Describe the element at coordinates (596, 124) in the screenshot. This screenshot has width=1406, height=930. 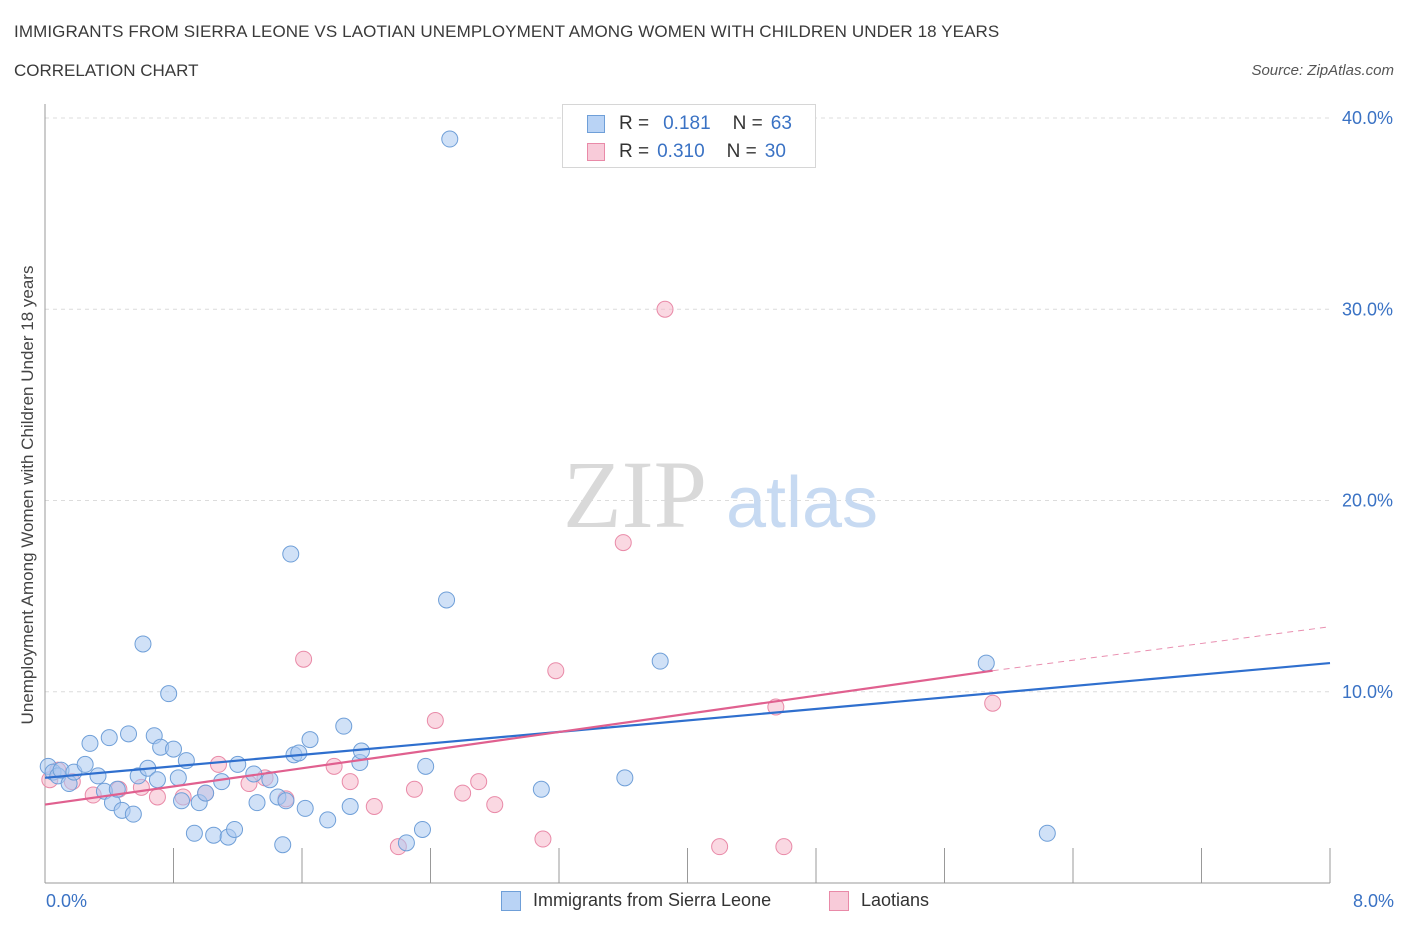
I see `sierra-leone-swatch` at that location.